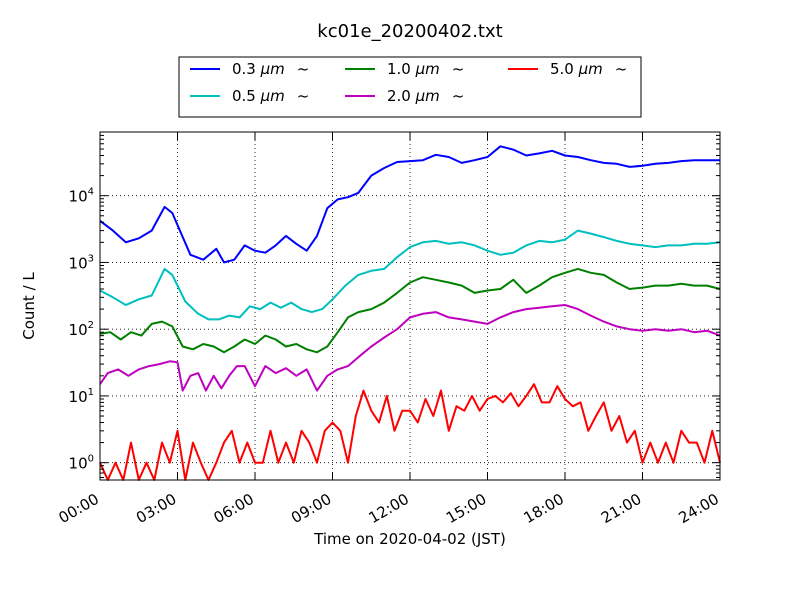 The height and width of the screenshot is (600, 800). I want to click on y-tick-label: 10¹, so click(81, 396).